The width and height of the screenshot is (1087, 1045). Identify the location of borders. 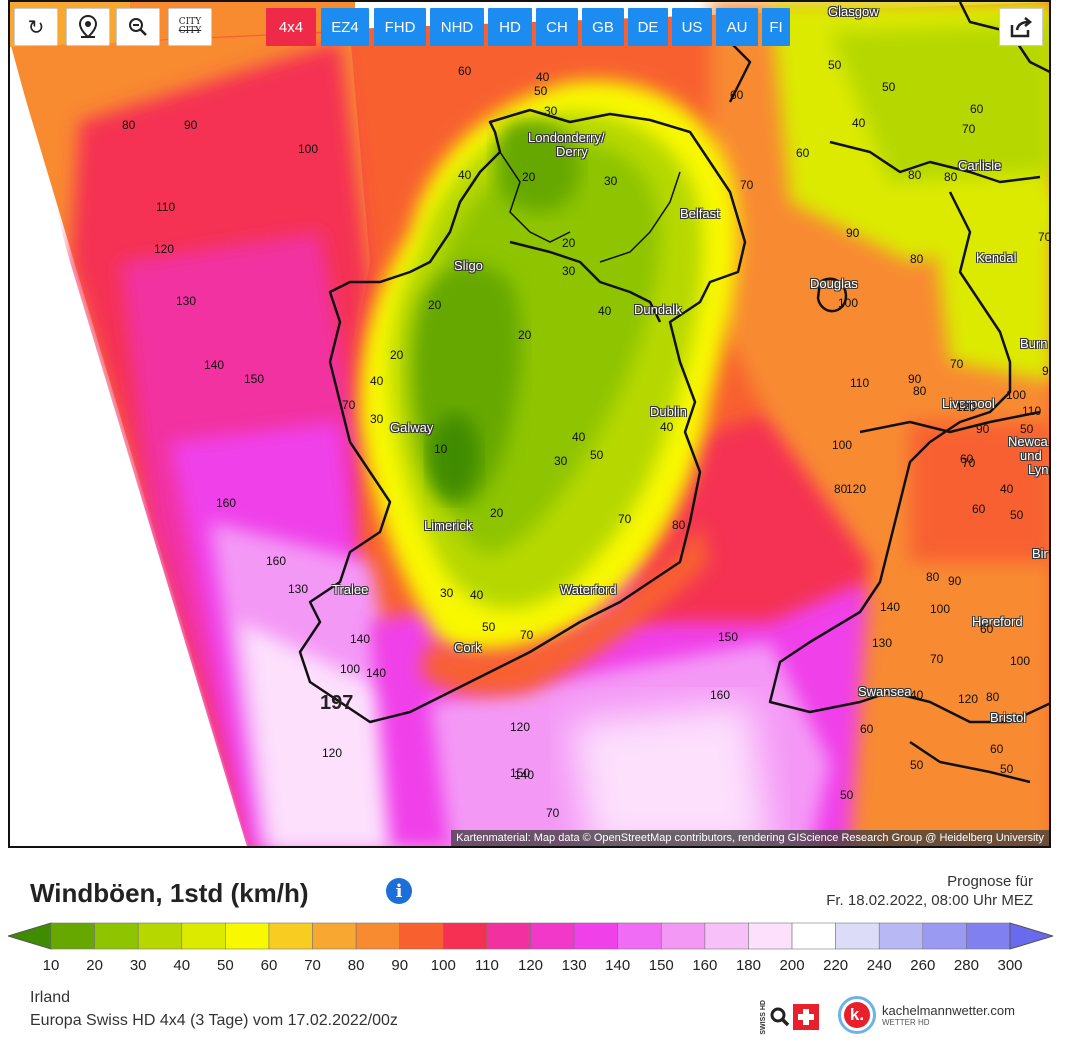
(590, 207).